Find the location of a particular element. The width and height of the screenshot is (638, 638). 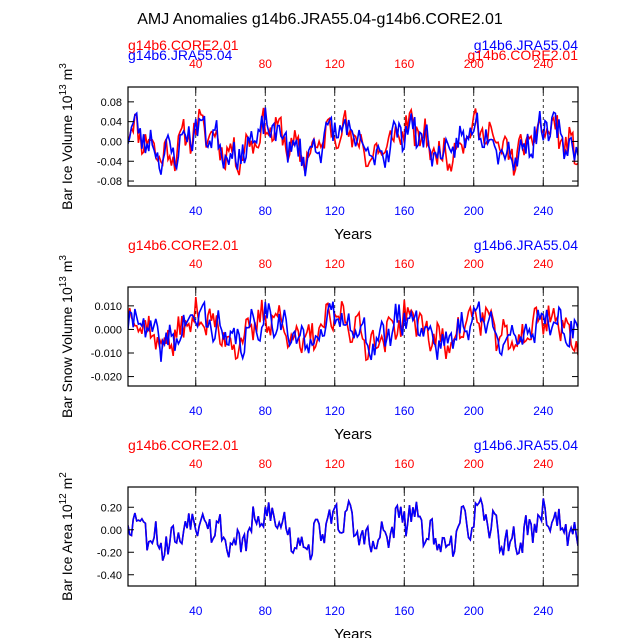

y-axis-label-main: Bar Ice Area 10 is located at coordinates (67, 552).